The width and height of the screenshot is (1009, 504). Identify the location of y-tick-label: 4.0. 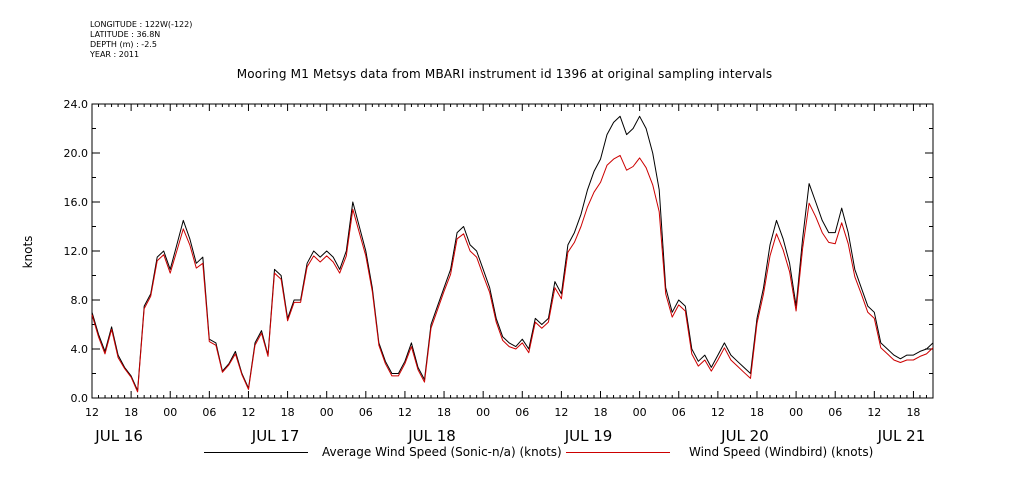
(80, 349).